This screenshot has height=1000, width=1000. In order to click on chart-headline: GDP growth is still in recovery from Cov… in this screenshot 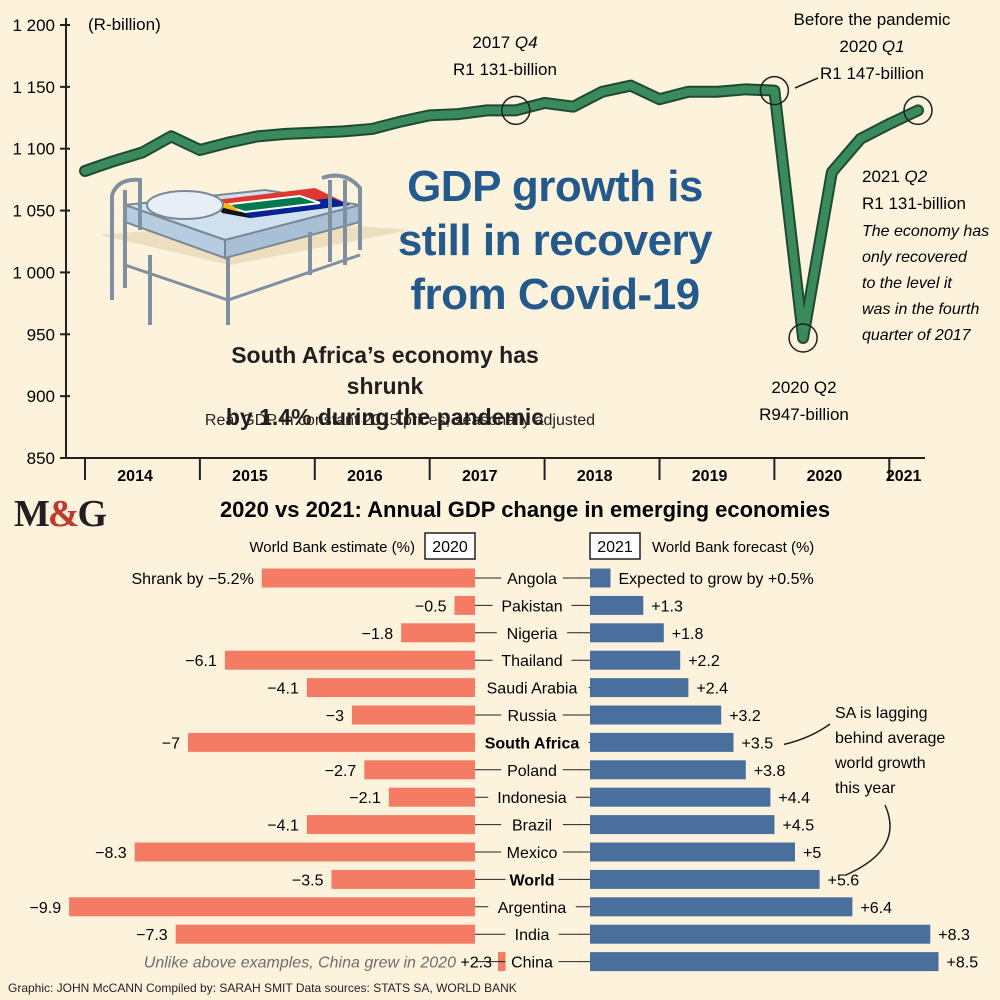, I will do `click(555, 241)`.